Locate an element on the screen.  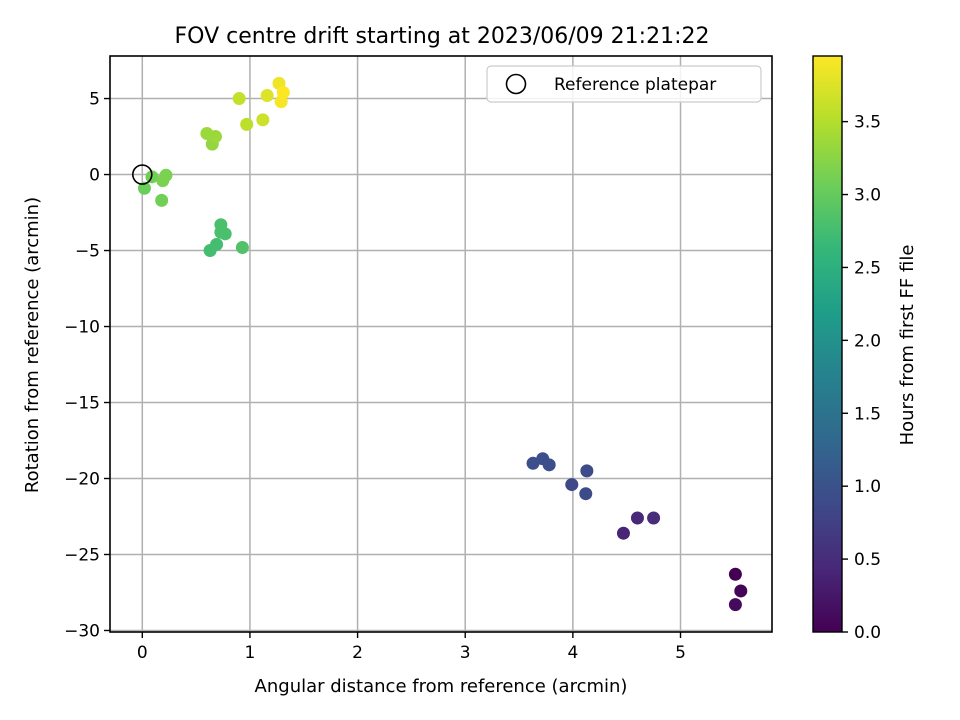
y-tick-label: −25 is located at coordinates (82, 555).